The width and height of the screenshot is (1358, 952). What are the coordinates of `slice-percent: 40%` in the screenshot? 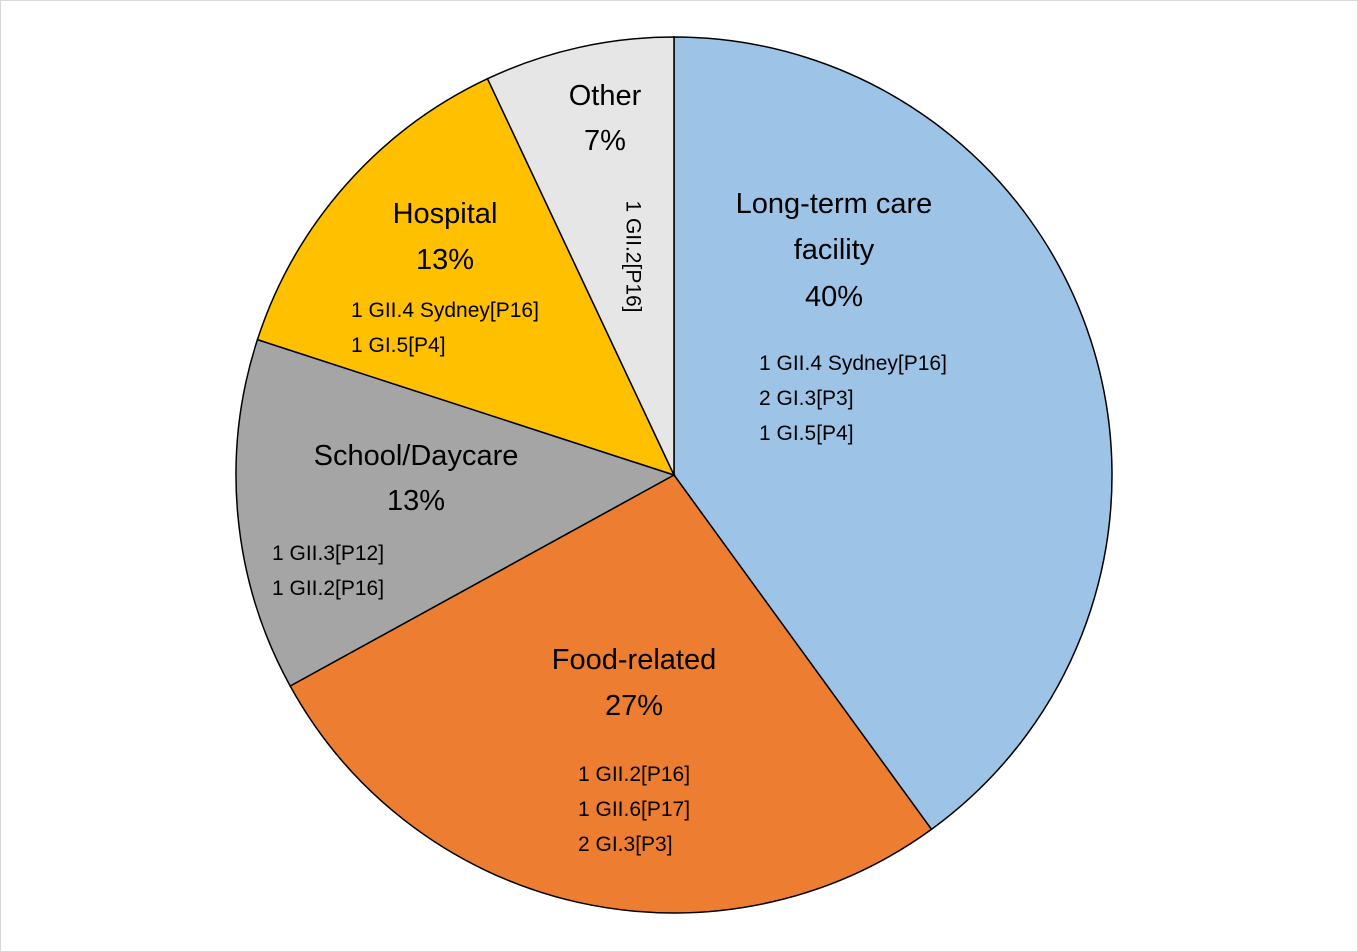 It's located at (834, 297).